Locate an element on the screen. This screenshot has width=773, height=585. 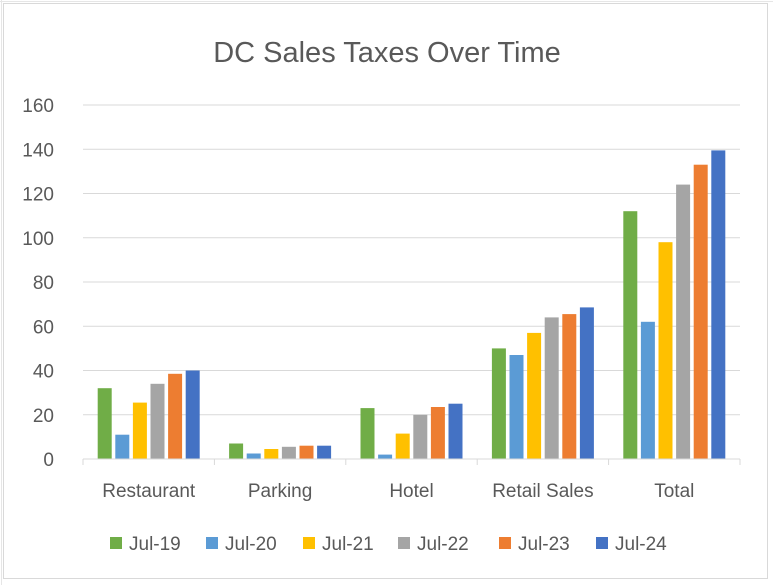
x-tick-label: Restaurant is located at coordinates (149, 491).